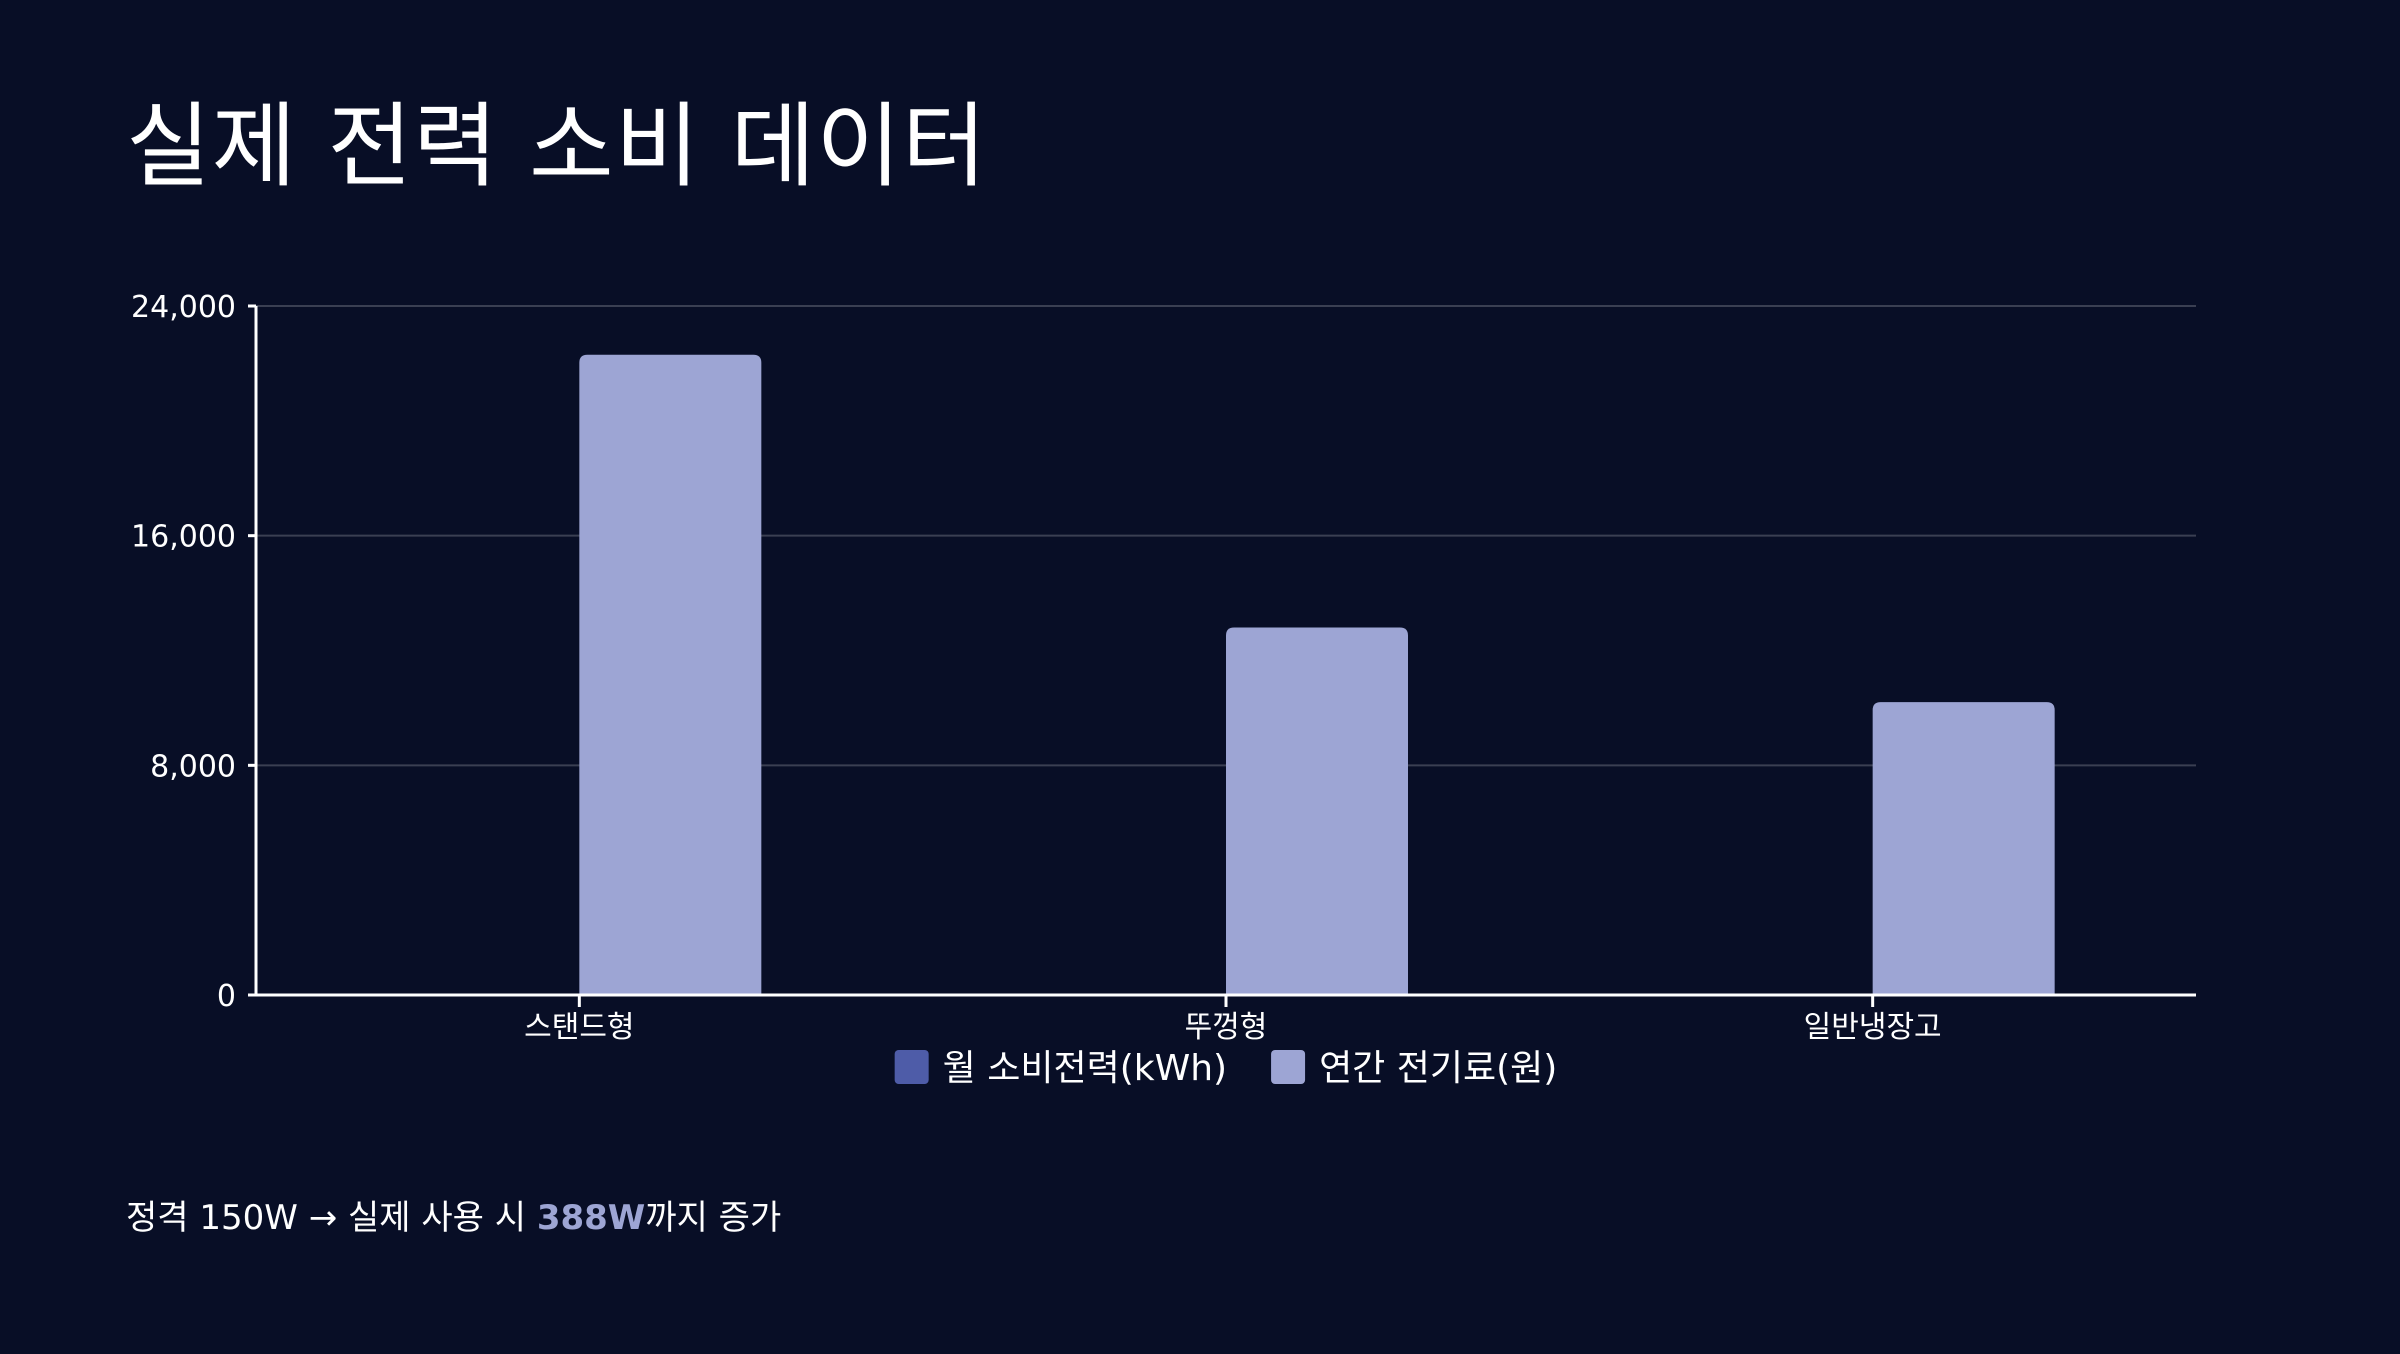  Describe the element at coordinates (183, 537) in the screenshot. I see `y-tick-label: 16,000` at that location.